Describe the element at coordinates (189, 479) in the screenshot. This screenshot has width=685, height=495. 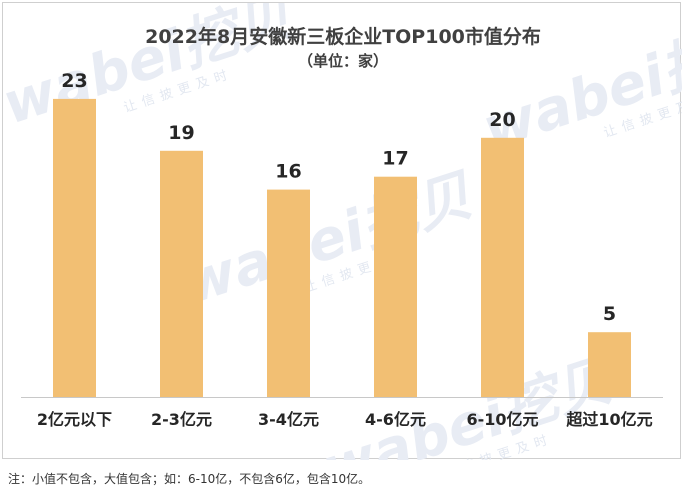
I see `footnote: 注：小值不包含，大值包含；如：6-10亿，不包含6亿，包含10亿。` at that location.